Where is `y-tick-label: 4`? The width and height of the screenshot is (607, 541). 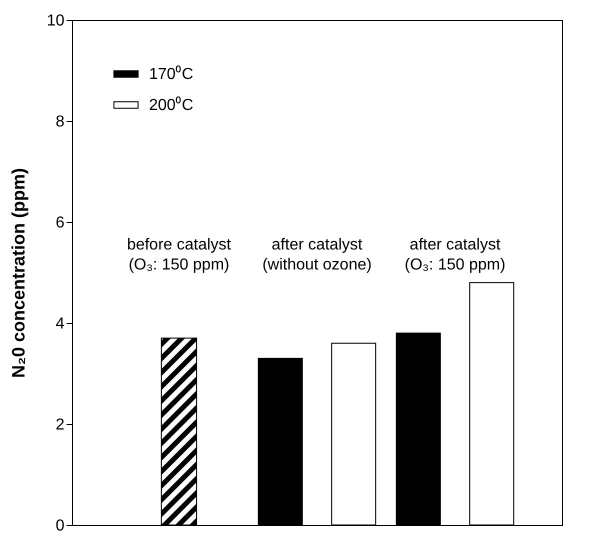 y-tick-label: 4 is located at coordinates (60, 324).